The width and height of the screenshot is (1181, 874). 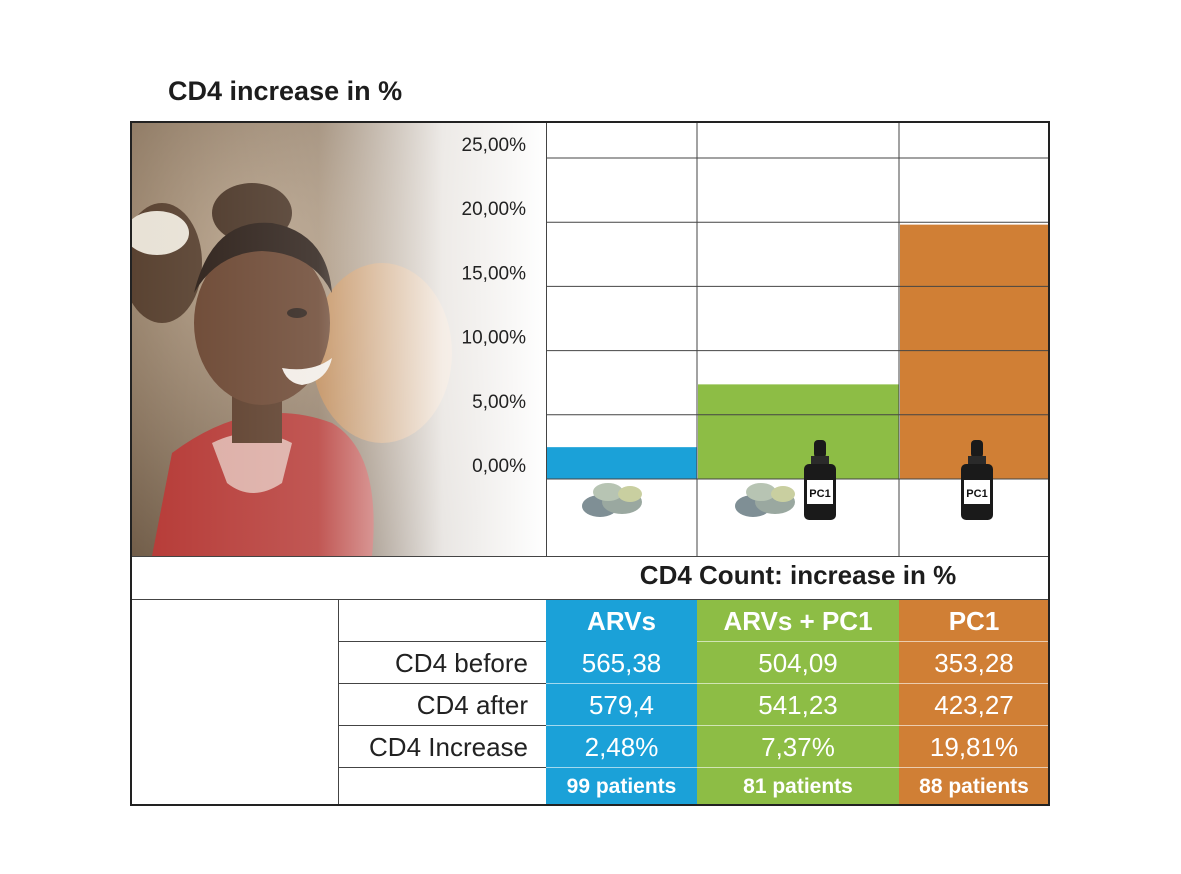 What do you see at coordinates (494, 273) in the screenshot?
I see `y-tick-label: 15,00%` at bounding box center [494, 273].